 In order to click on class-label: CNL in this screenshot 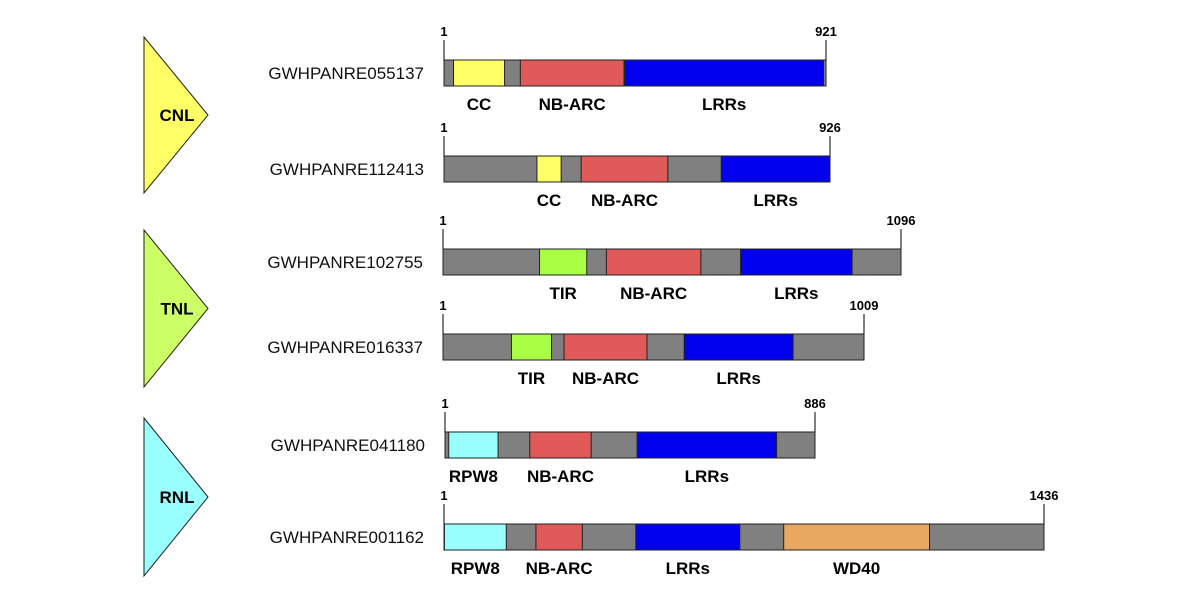, I will do `click(177, 115)`.